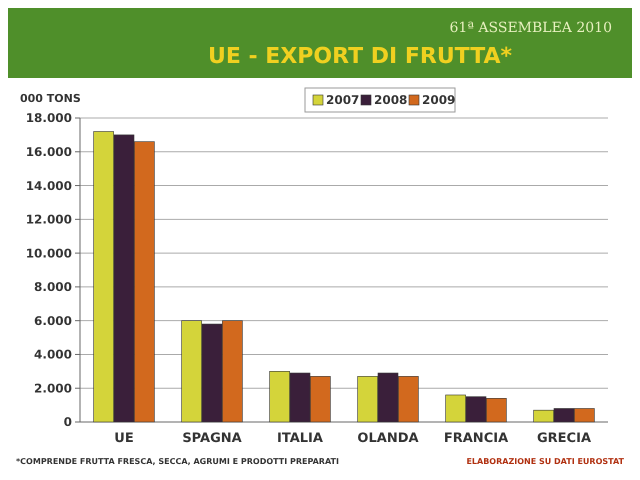 This screenshot has height=480, width=640. What do you see at coordinates (300, 438) in the screenshot?
I see `x-tick-label: ITALIA` at bounding box center [300, 438].